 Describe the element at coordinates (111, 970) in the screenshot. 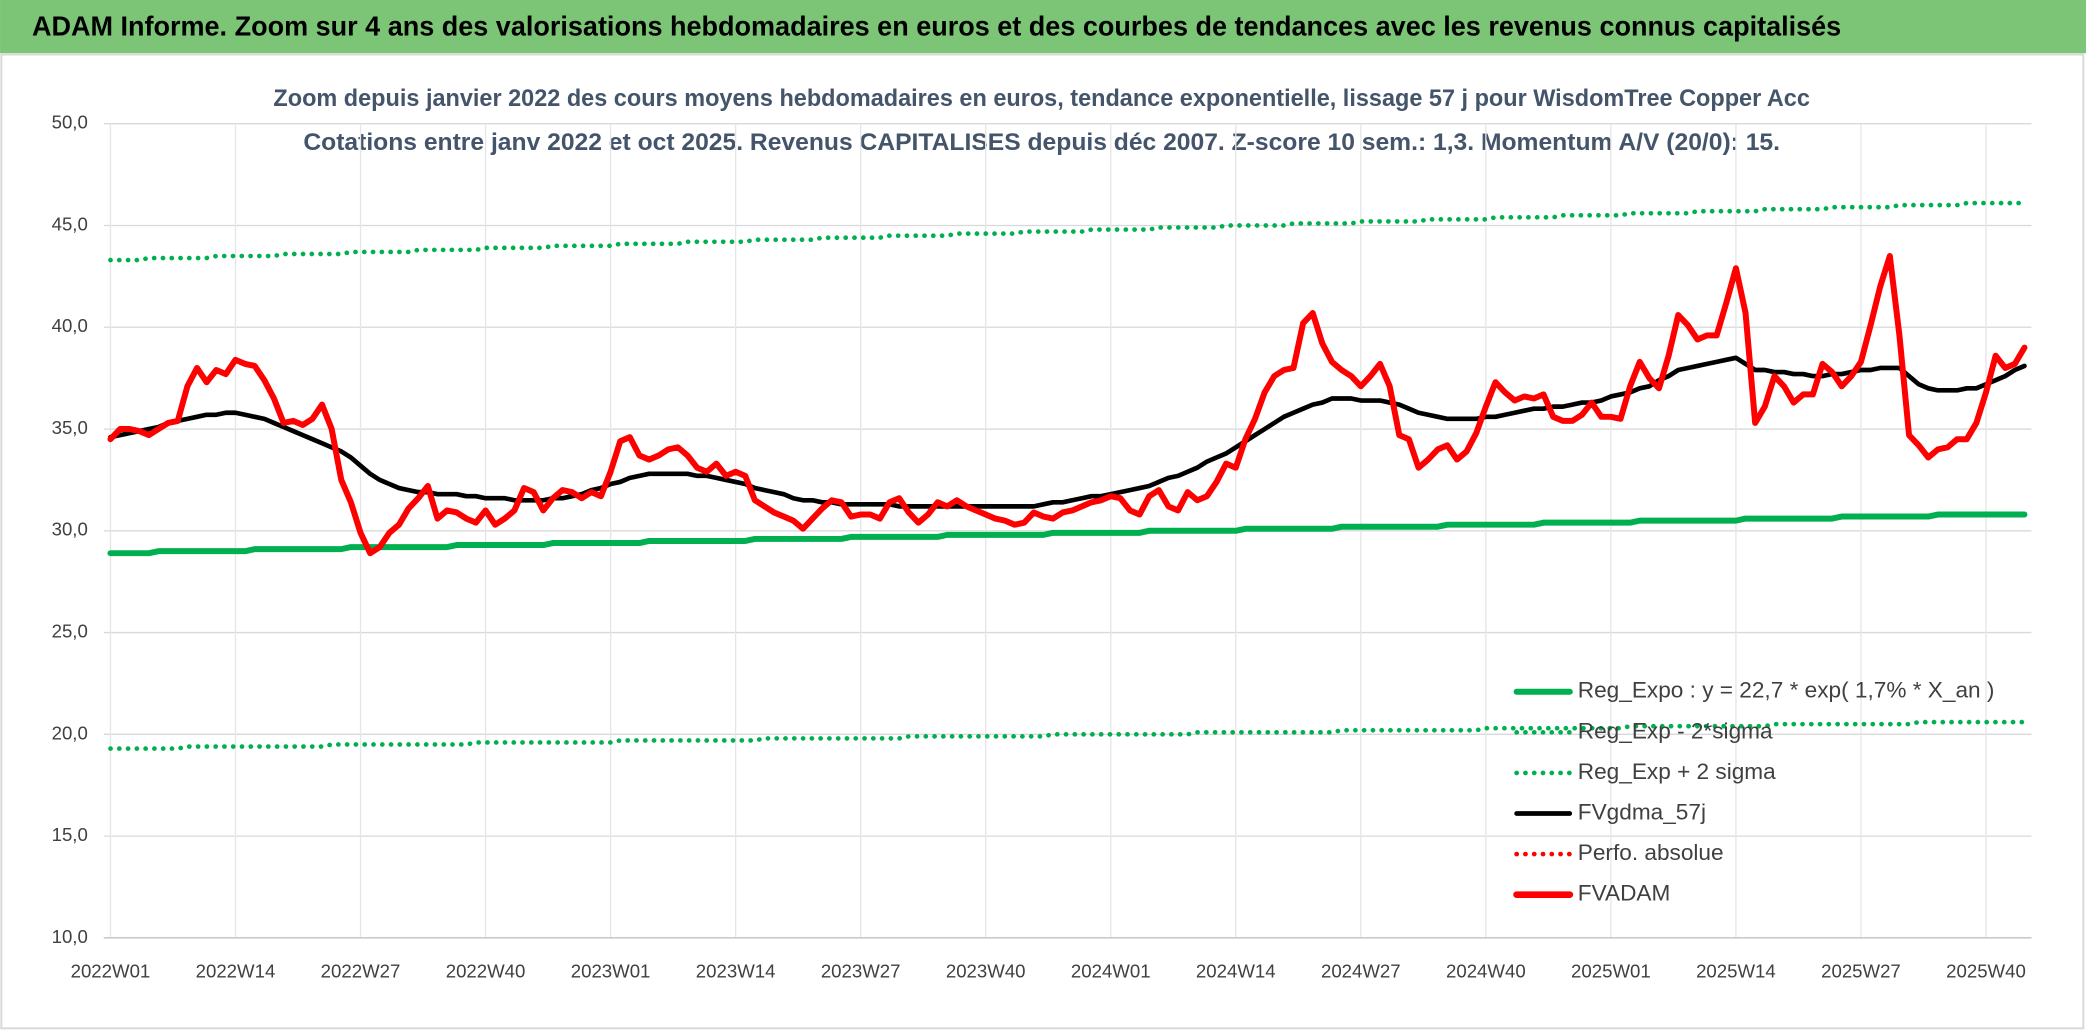

I see `x-tick-label: 2022W01` at that location.